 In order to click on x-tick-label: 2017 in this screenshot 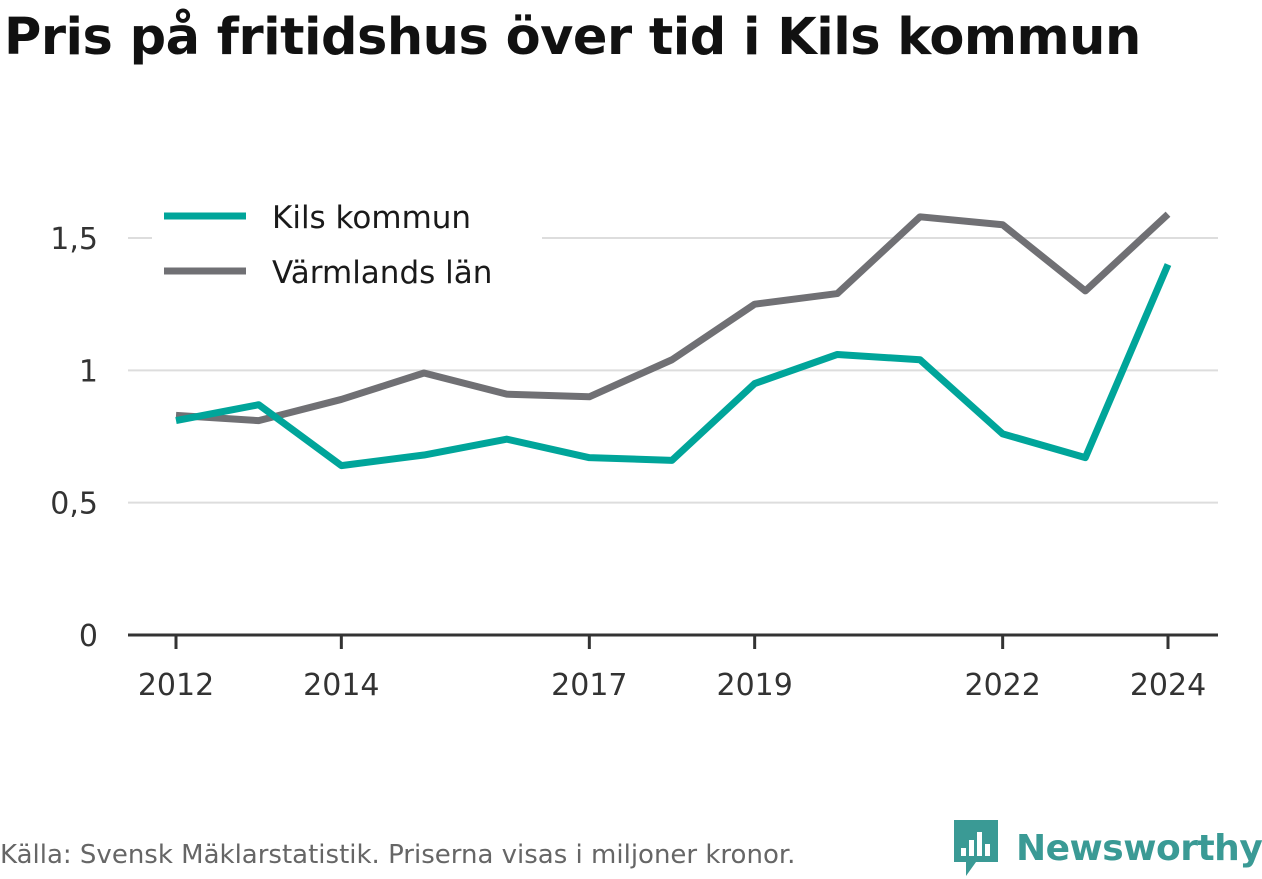, I will do `click(589, 685)`.